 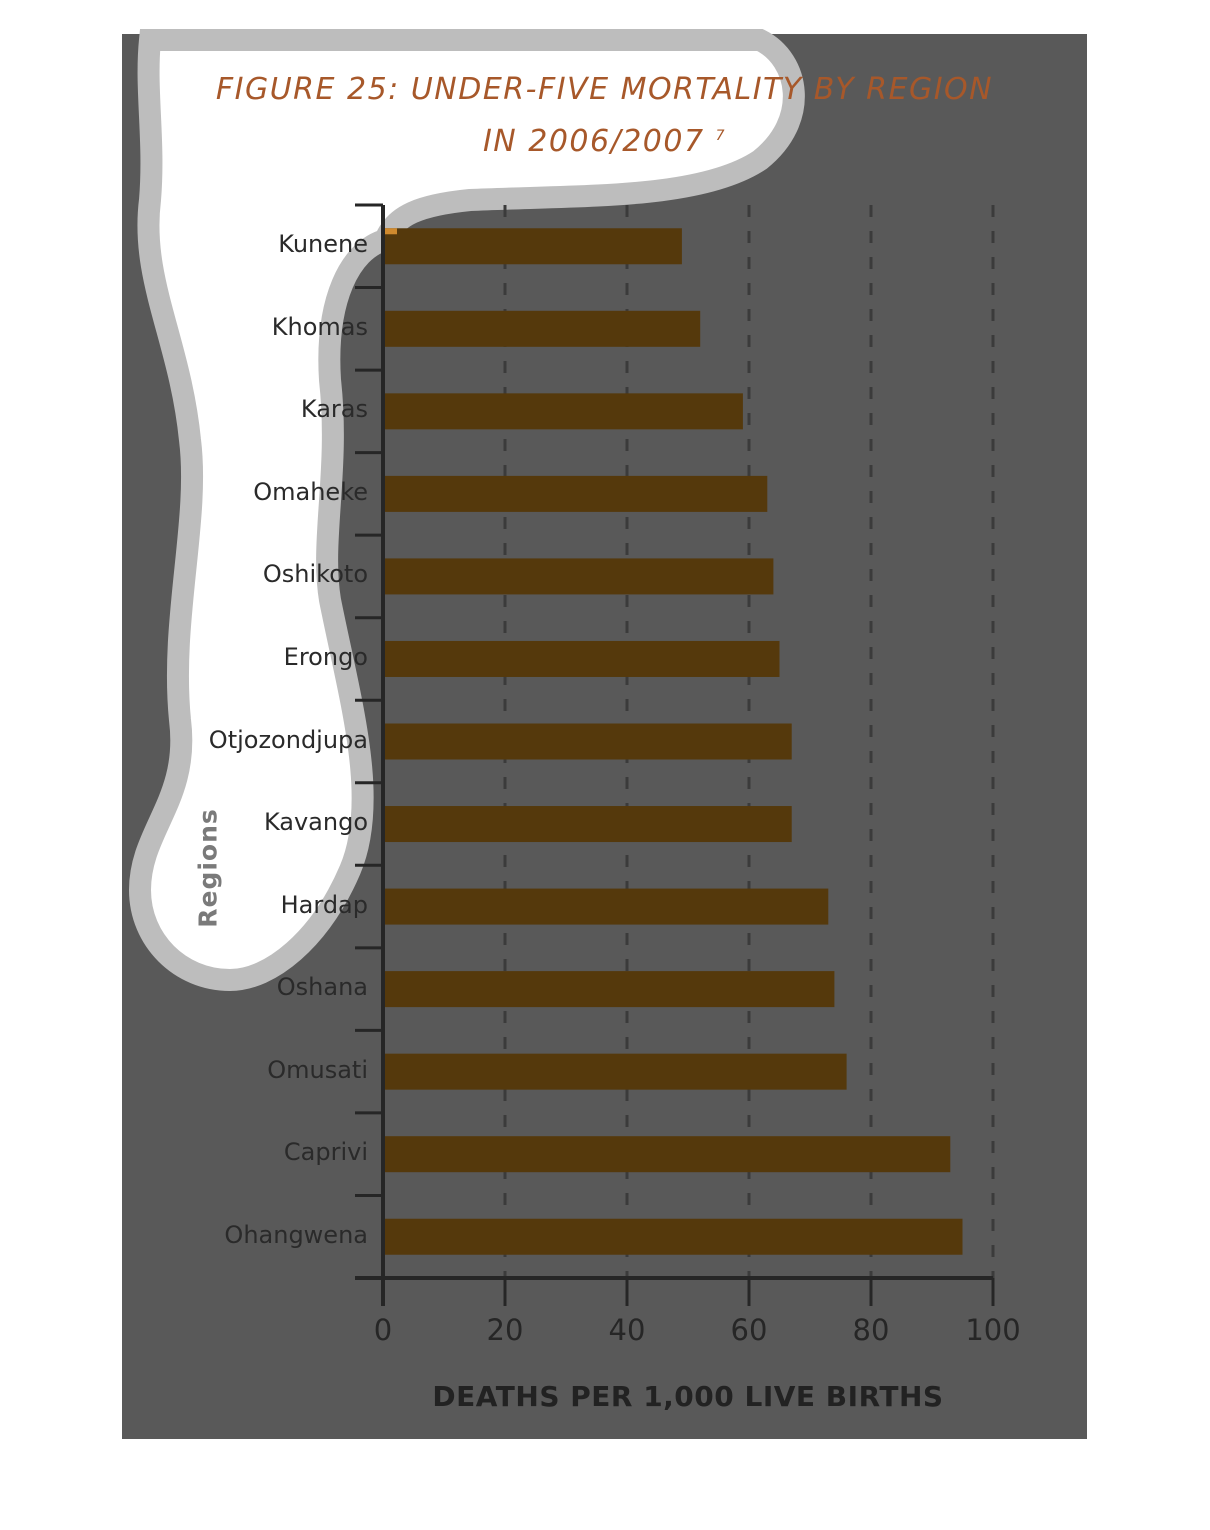 What do you see at coordinates (323, 244) in the screenshot?
I see `category-label: Kunene` at bounding box center [323, 244].